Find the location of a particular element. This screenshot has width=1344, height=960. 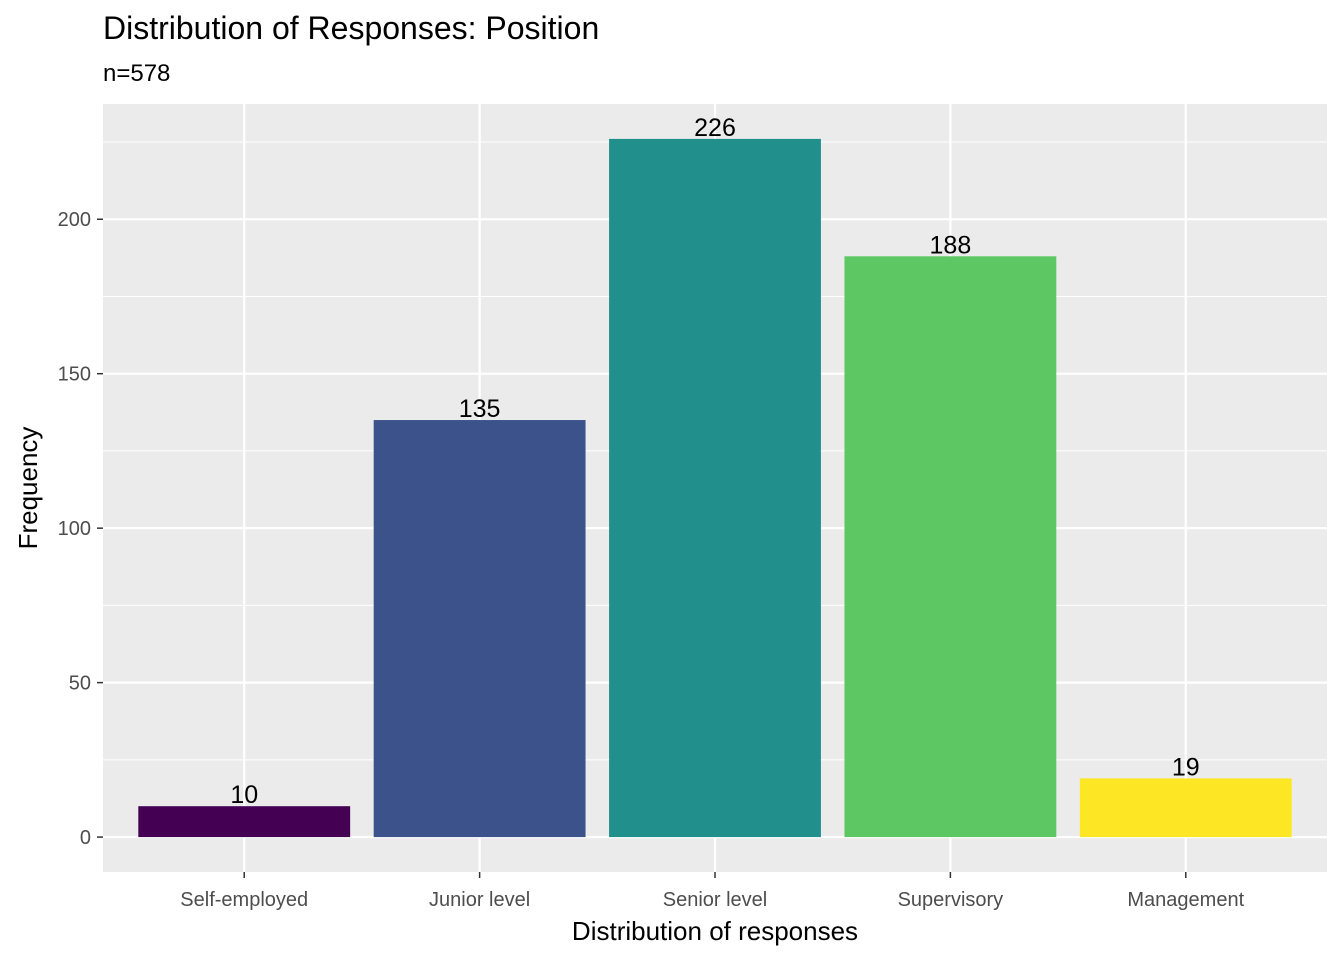

bar-senior-level is located at coordinates (715, 488).